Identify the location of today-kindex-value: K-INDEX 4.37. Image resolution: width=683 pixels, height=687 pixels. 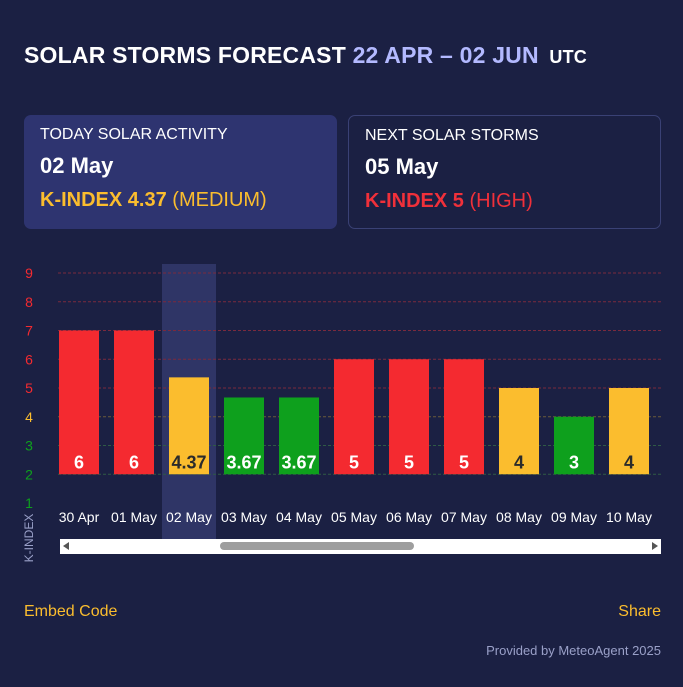
(103, 200).